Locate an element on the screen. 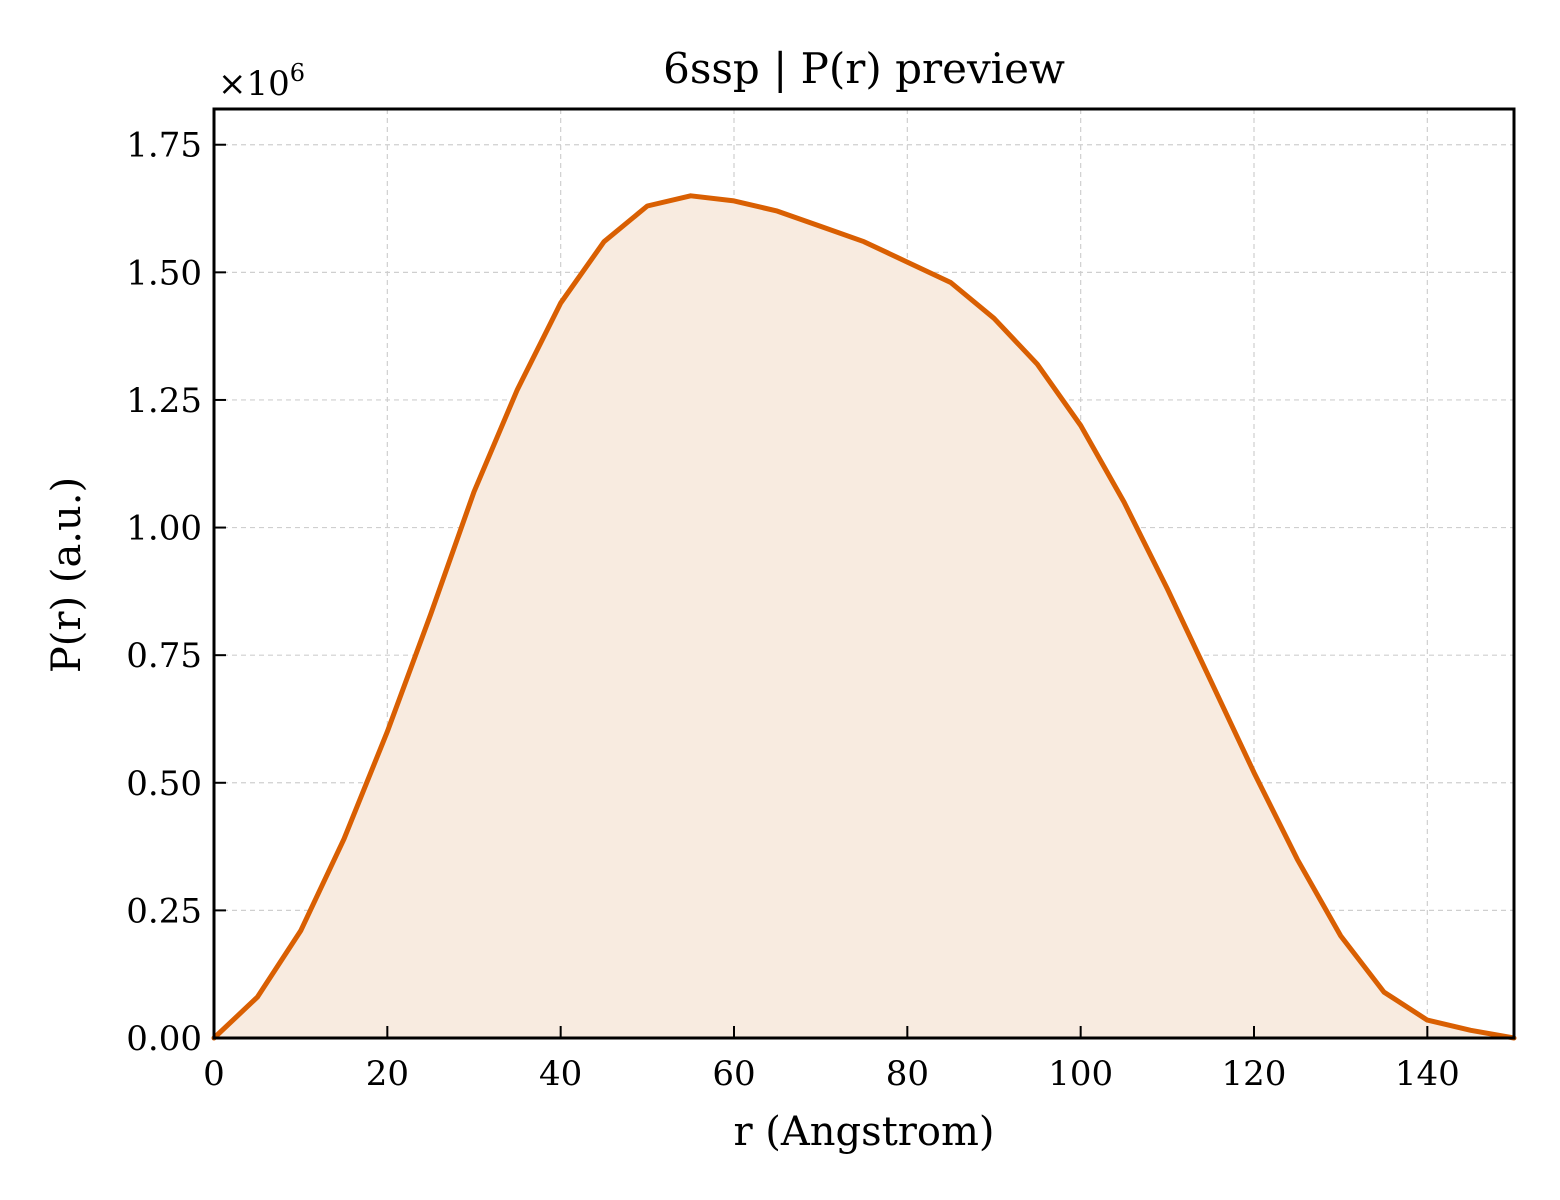 The image size is (1560, 1200). y-tick-label: 1.75 is located at coordinates (164, 146).